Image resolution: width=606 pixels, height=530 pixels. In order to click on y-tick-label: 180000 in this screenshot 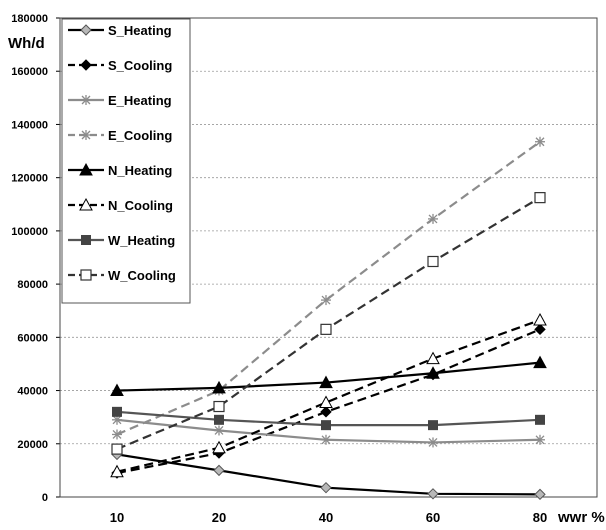, I will do `click(29, 19)`.